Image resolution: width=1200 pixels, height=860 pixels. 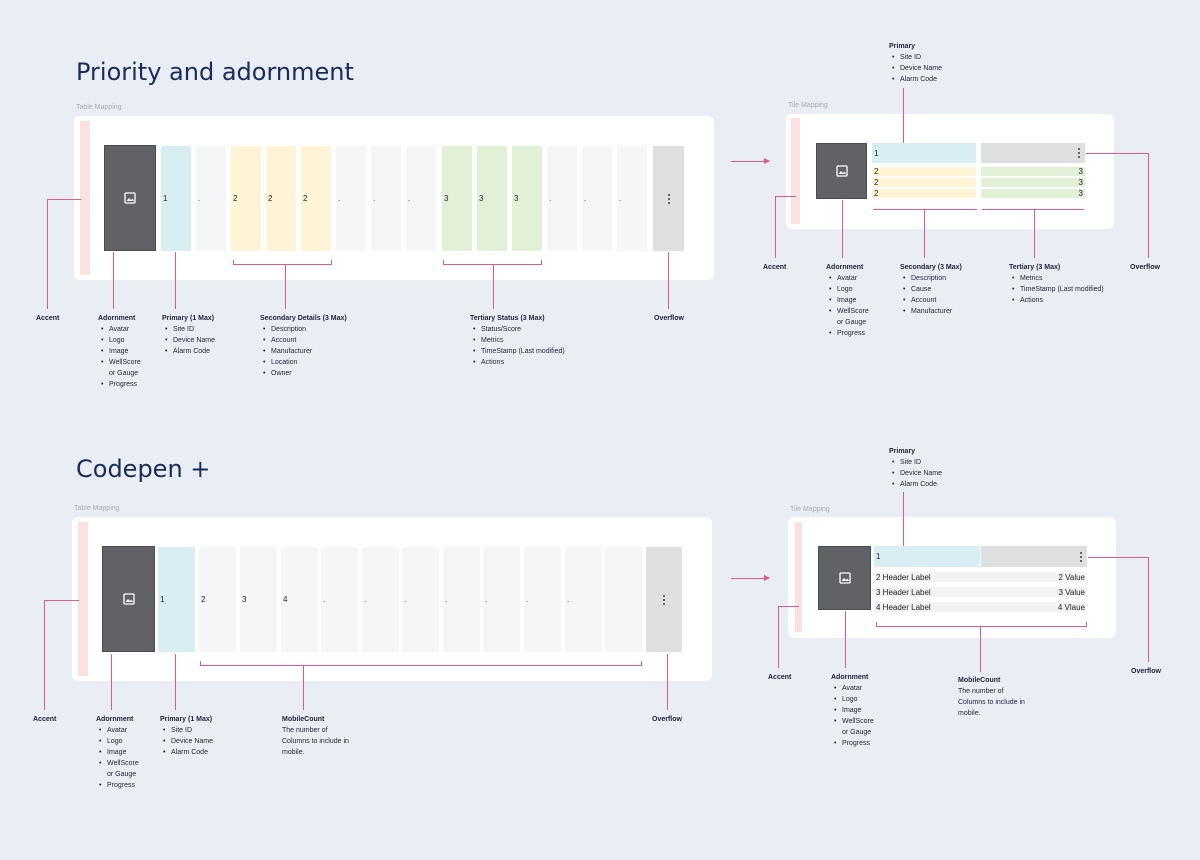 I want to click on section-title-codepen: Codepen +, so click(x=143, y=469).